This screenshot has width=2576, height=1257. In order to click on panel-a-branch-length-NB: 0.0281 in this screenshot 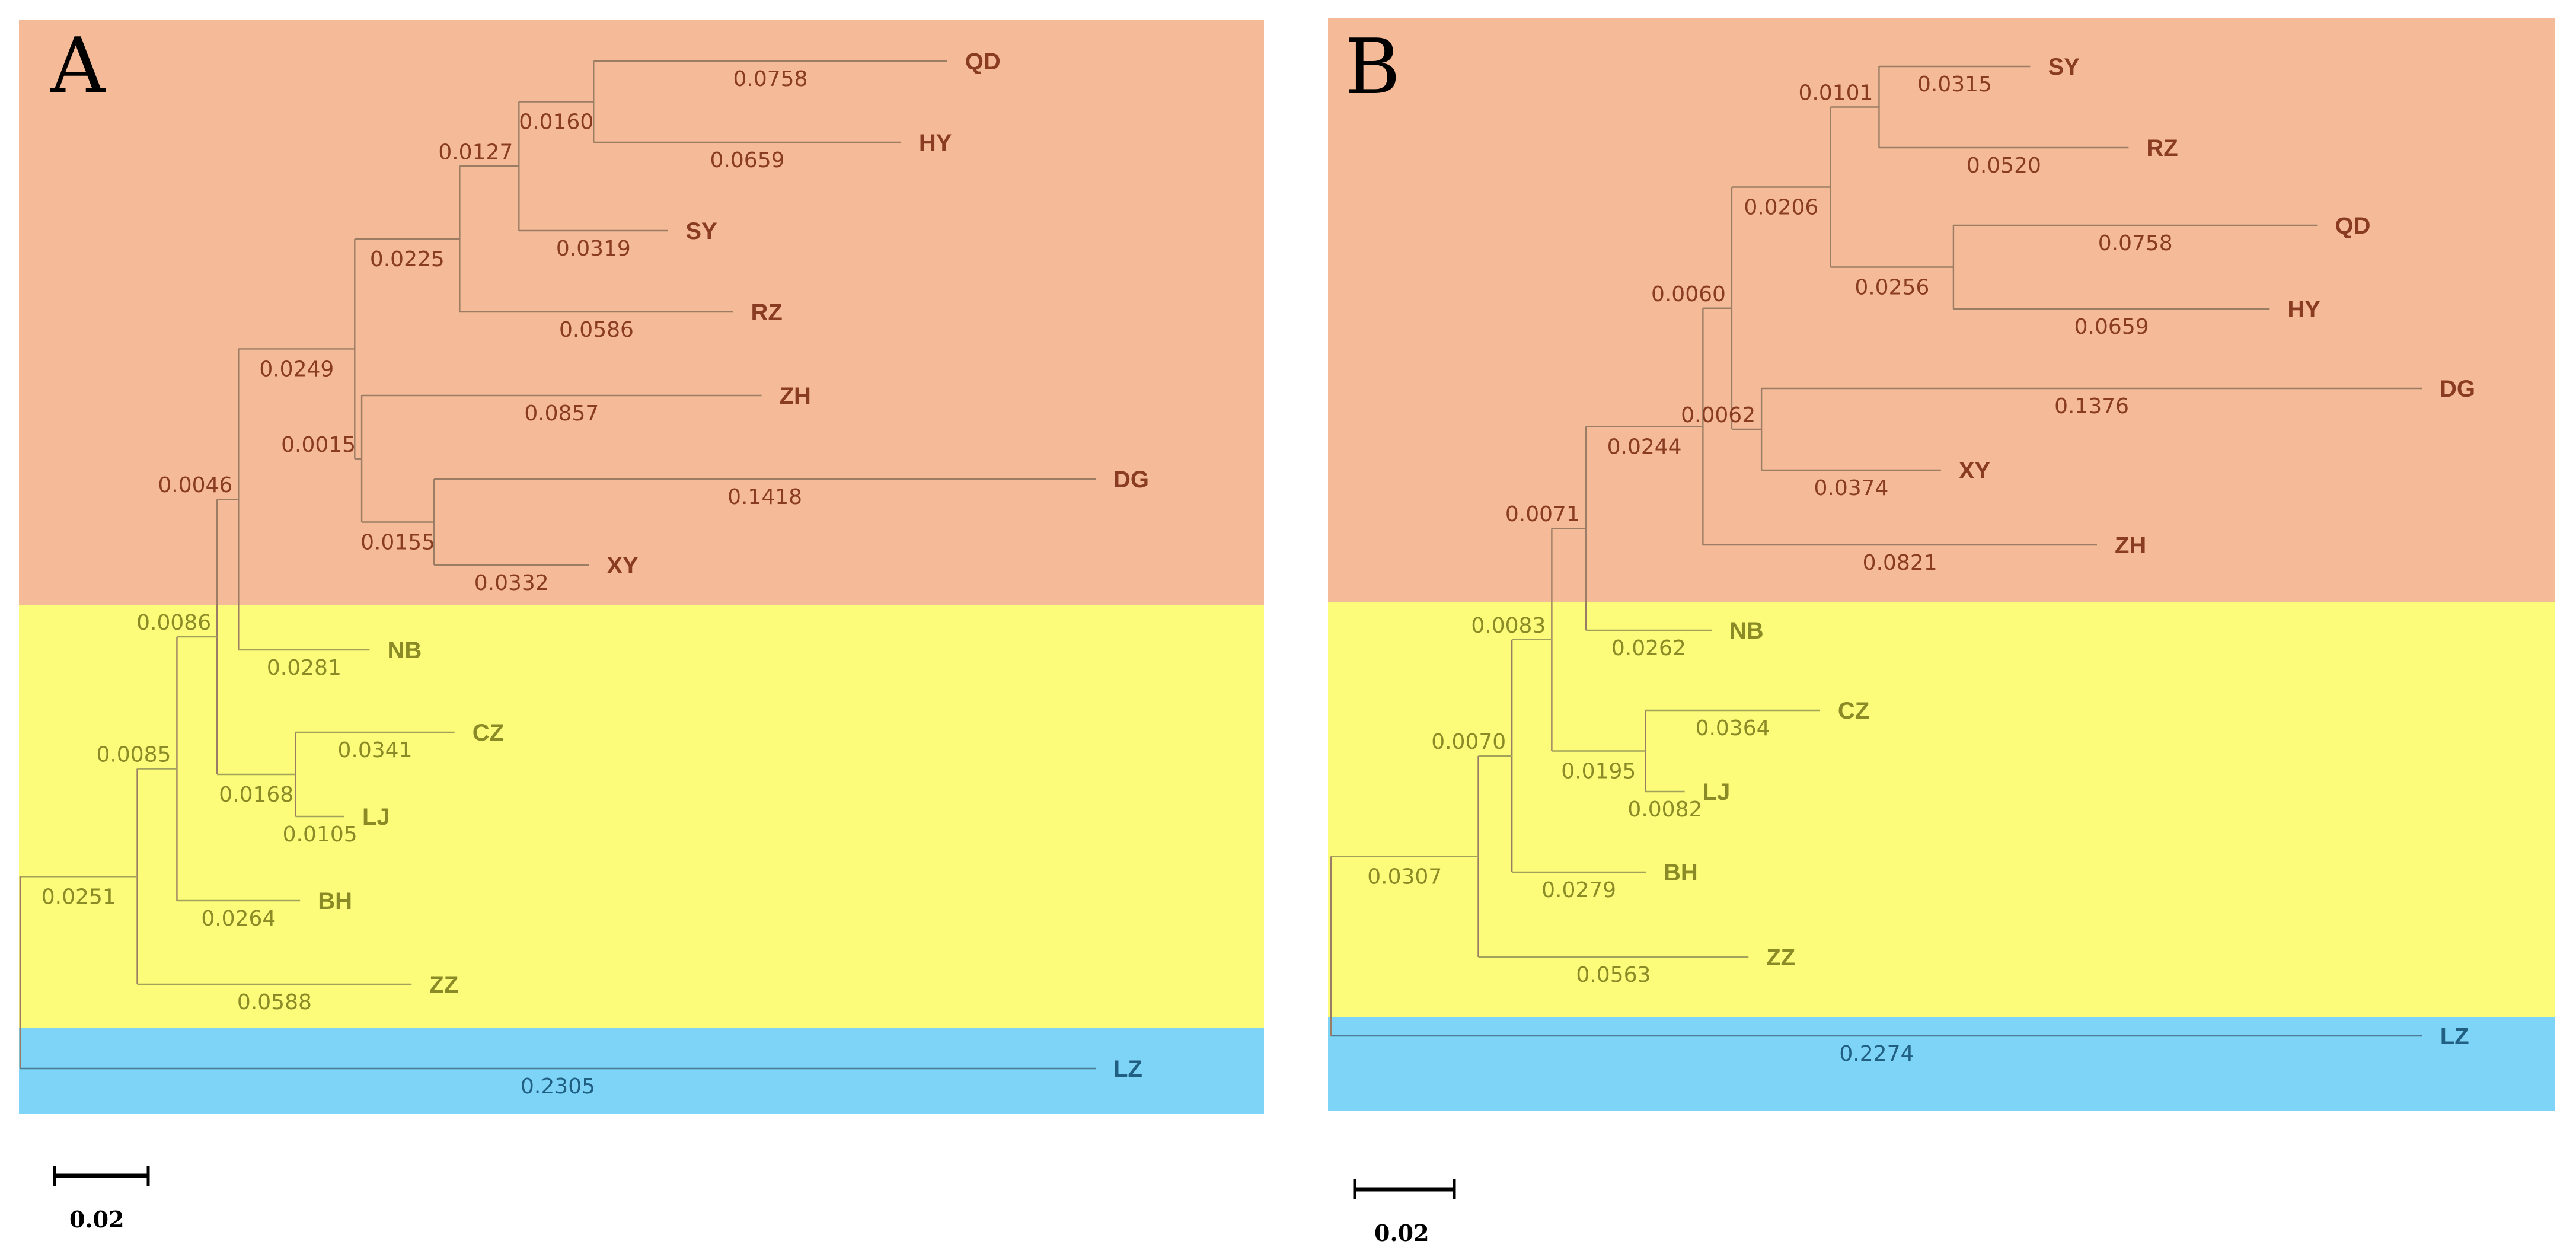, I will do `click(304, 668)`.